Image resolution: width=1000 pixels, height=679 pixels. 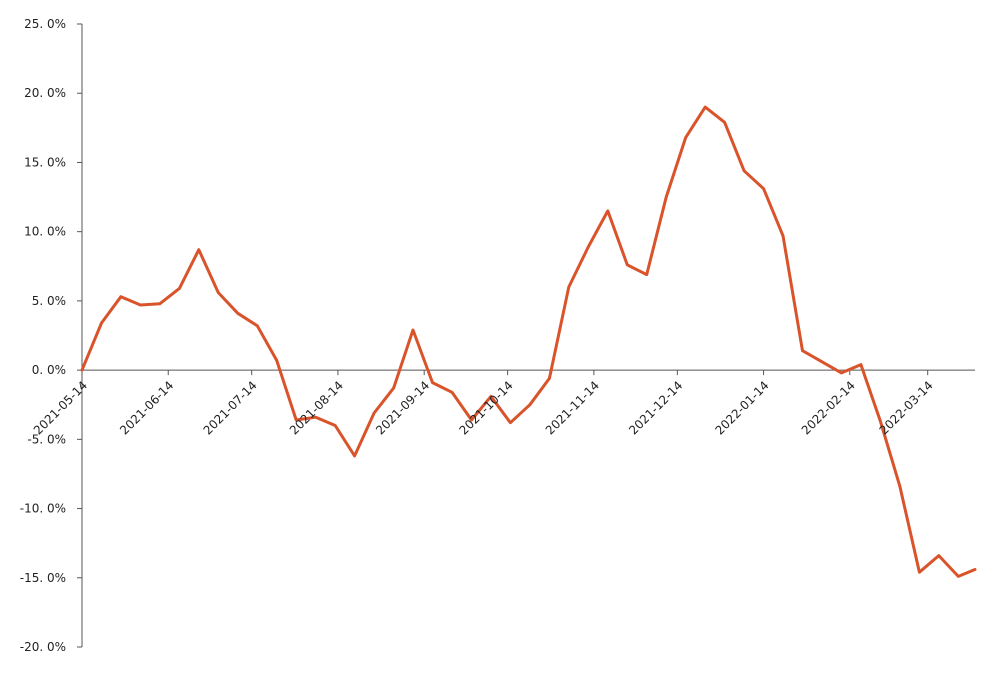 What do you see at coordinates (741, 407) in the screenshot?
I see `x-tick-label: 2022-01-14` at bounding box center [741, 407].